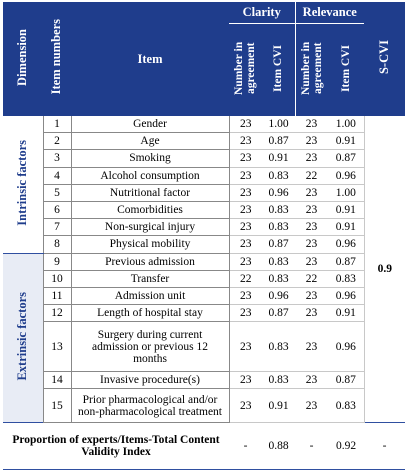 Image resolution: width=409 pixels, height=470 pixels. What do you see at coordinates (150, 125) in the screenshot?
I see `item-name: Gender` at bounding box center [150, 125].